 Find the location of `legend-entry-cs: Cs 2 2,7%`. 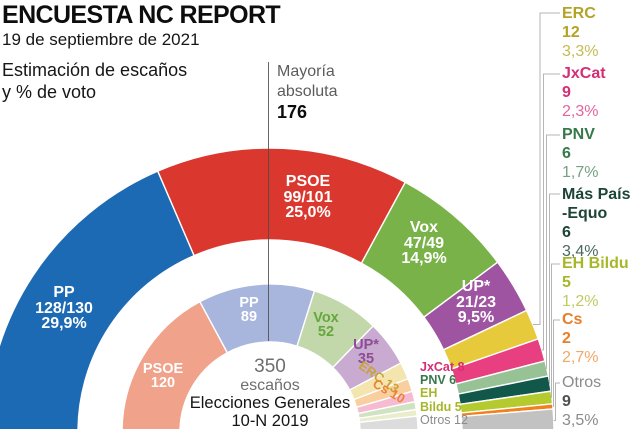

legend-entry-cs: Cs 2 2,7% is located at coordinates (580, 338).